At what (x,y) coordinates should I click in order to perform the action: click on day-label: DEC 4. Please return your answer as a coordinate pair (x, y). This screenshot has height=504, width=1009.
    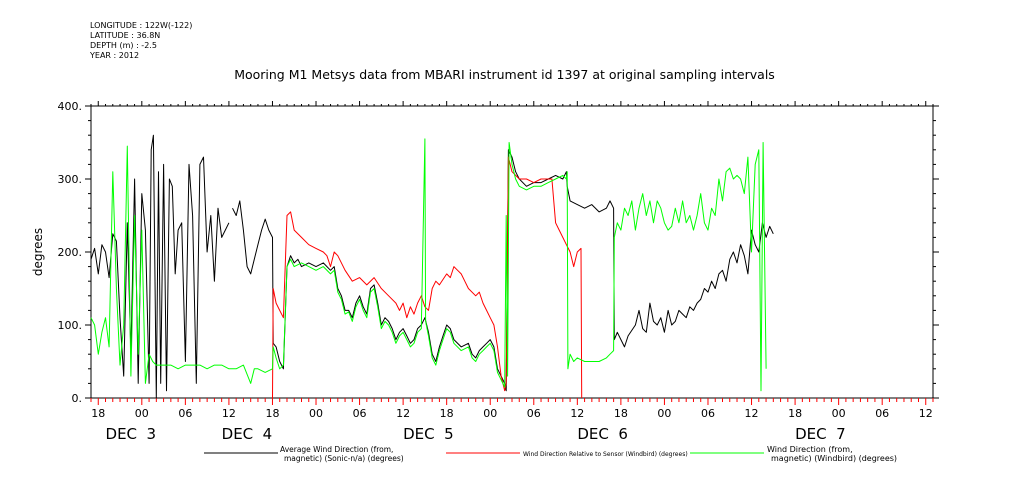
    Looking at the image, I should click on (247, 434).